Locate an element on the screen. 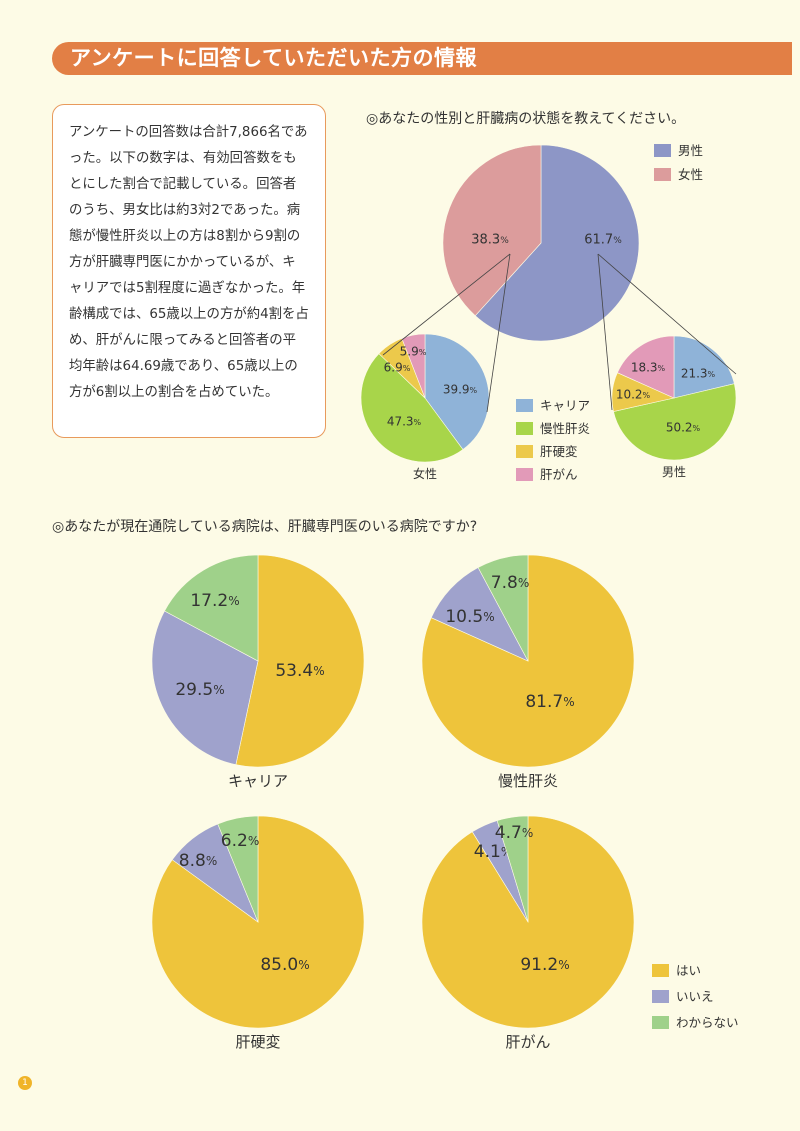 Image resolution: width=800 pixels, height=1131 pixels. pie-cirrhosis-label-2: 6.2% is located at coordinates (240, 841).